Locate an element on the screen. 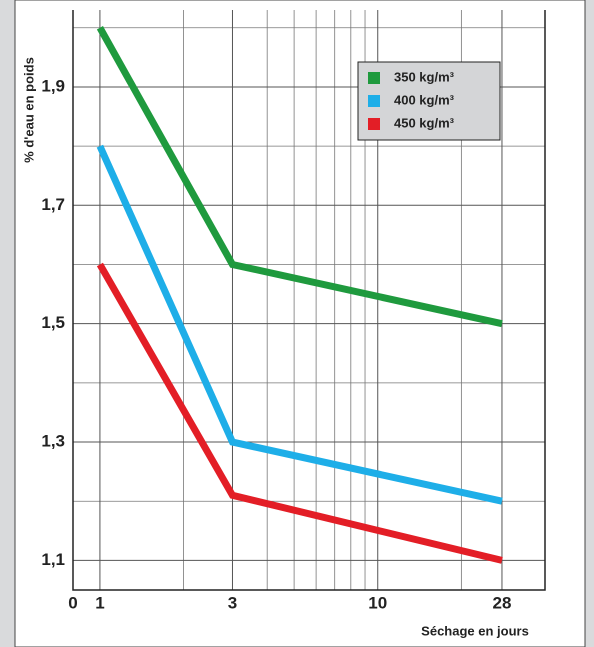  origin-label: 0 is located at coordinates (72, 602).